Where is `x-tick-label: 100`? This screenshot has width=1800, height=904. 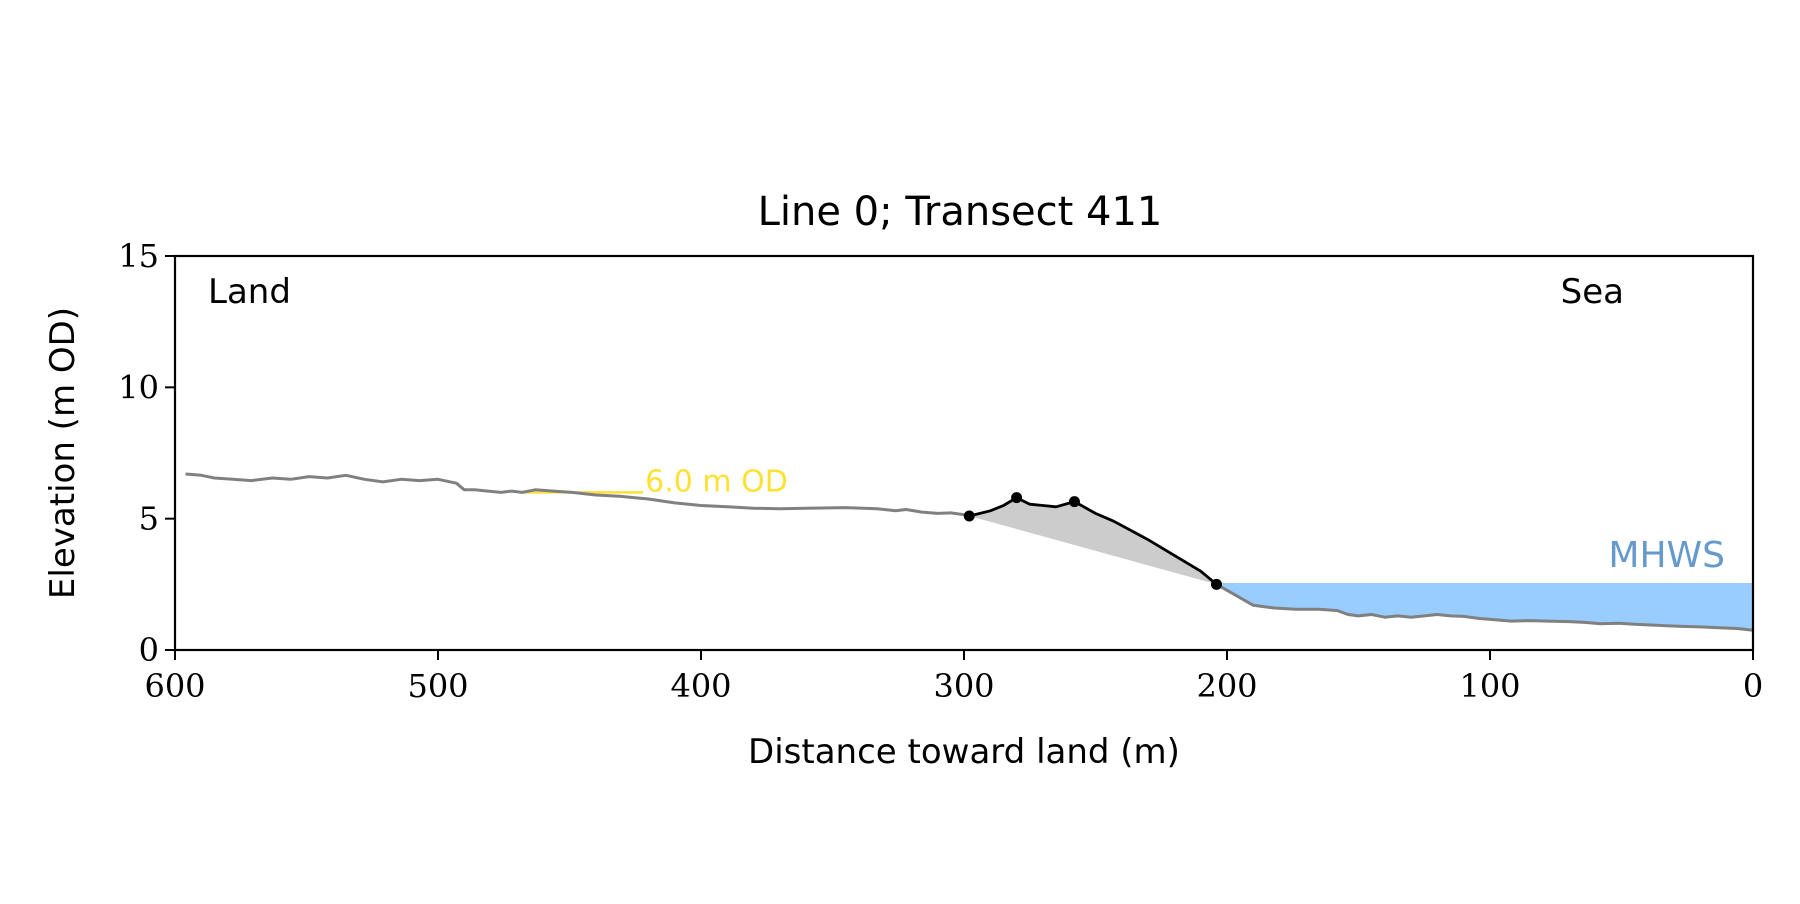
x-tick-label: 100 is located at coordinates (1489, 686).